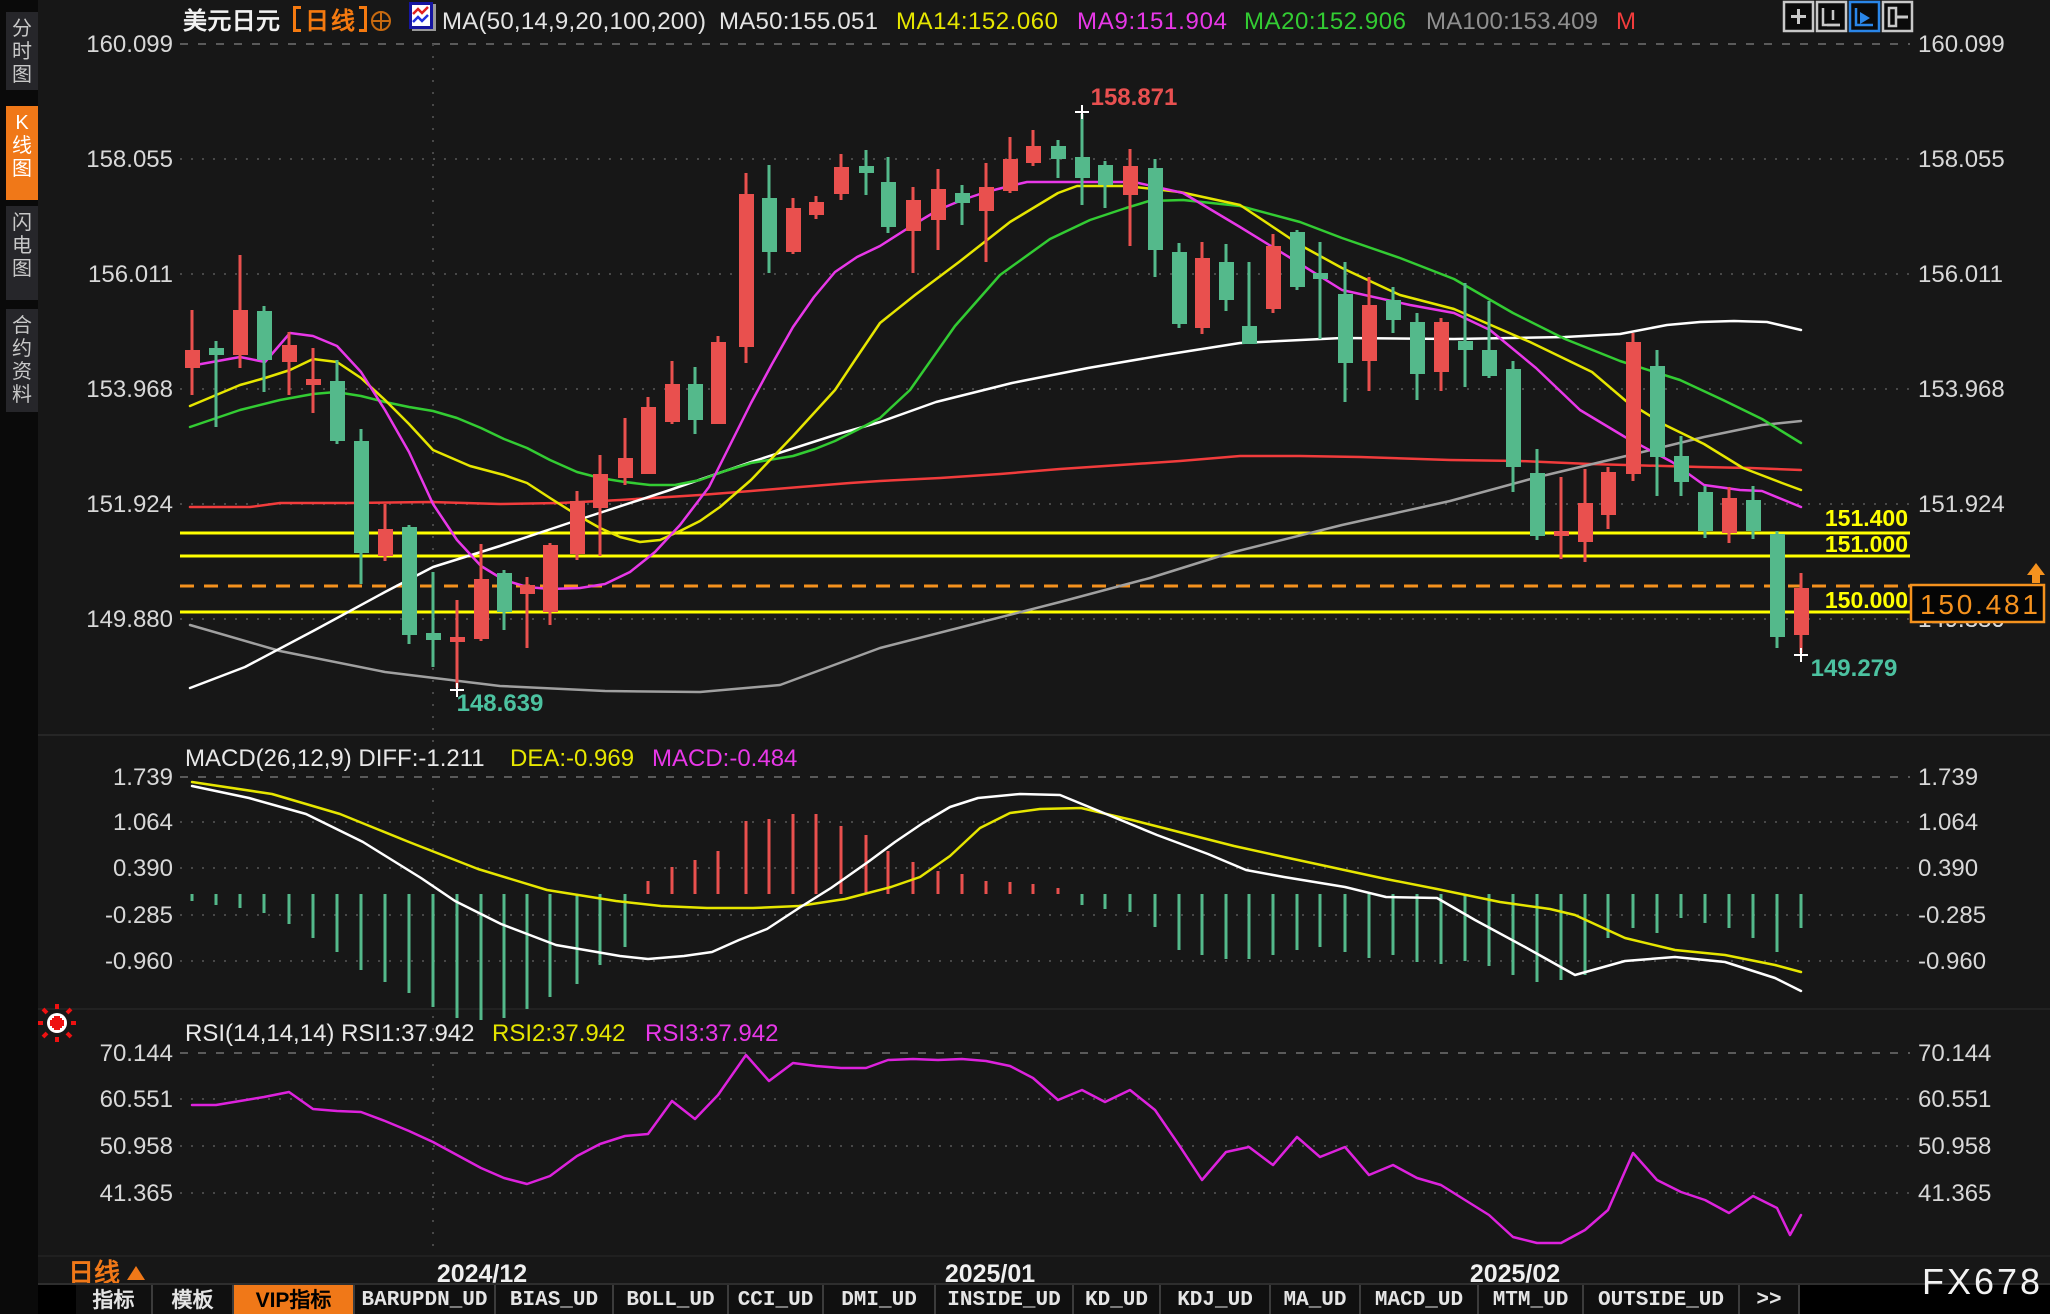 The width and height of the screenshot is (2050, 1314). What do you see at coordinates (1854, 668) in the screenshot?
I see `svg-text: 149.279` at bounding box center [1854, 668].